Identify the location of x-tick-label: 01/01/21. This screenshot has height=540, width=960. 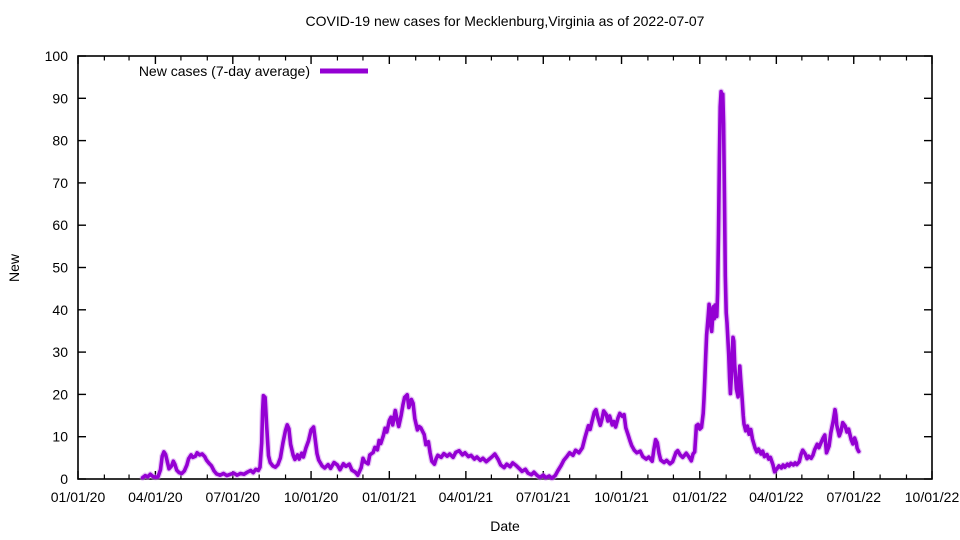
(389, 497).